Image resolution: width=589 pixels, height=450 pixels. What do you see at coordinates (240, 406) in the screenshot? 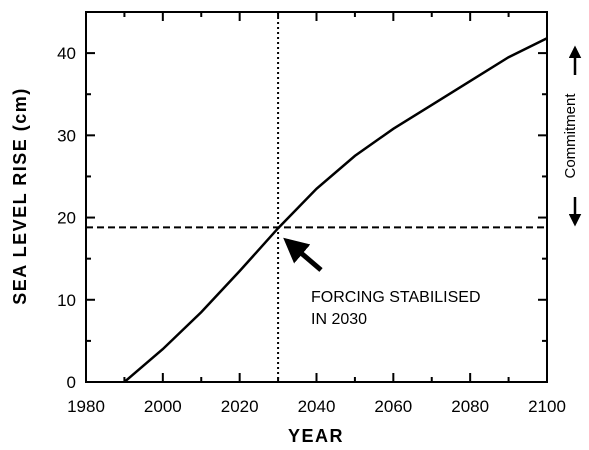
I see `x-tick-label: 2020` at bounding box center [240, 406].